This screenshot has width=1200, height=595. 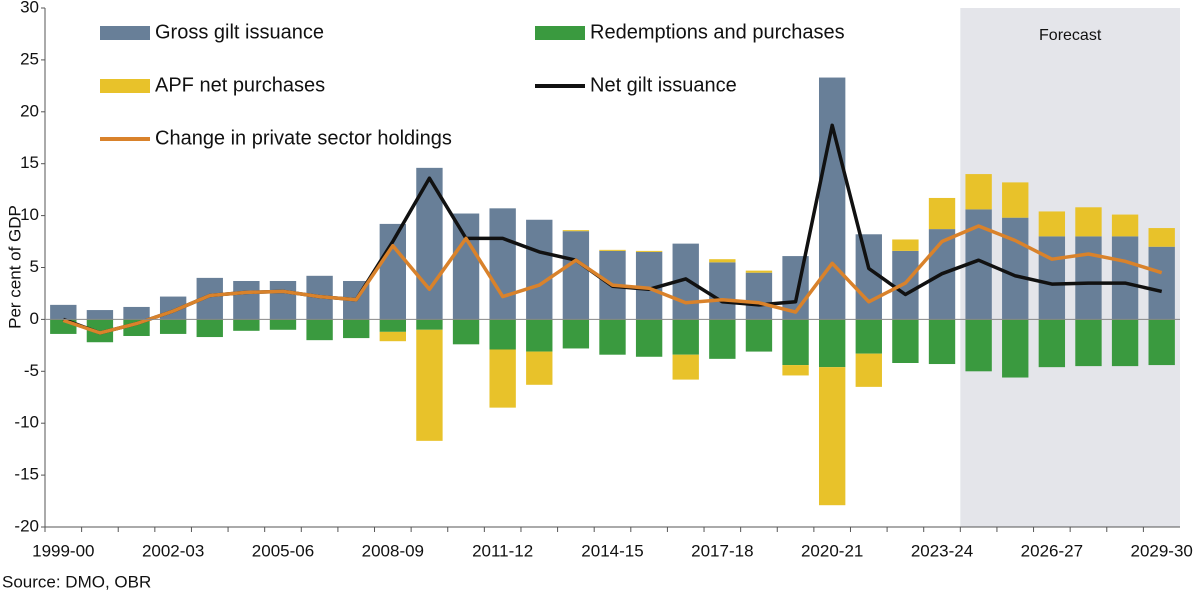 I want to click on y-tick-label: 30, so click(x=29, y=8).